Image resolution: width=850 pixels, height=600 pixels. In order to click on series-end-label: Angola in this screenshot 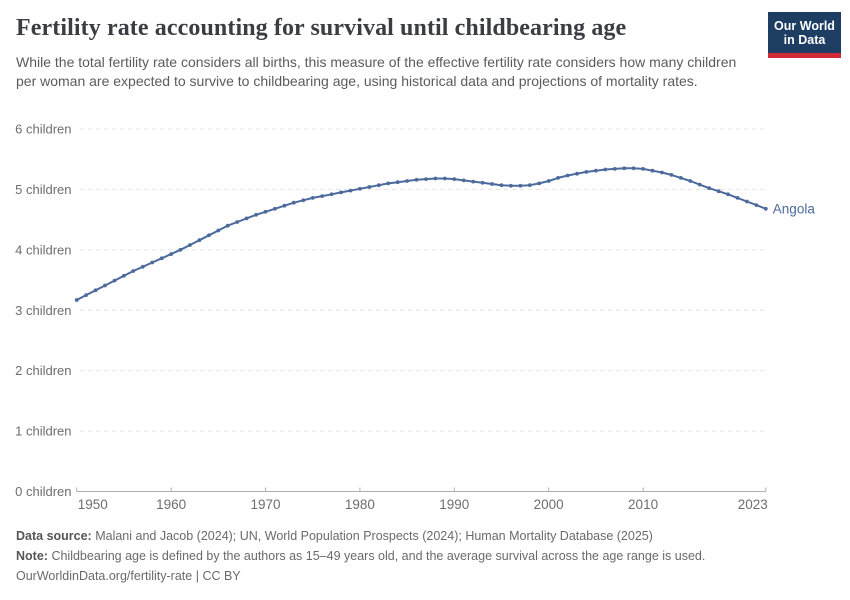, I will do `click(794, 208)`.